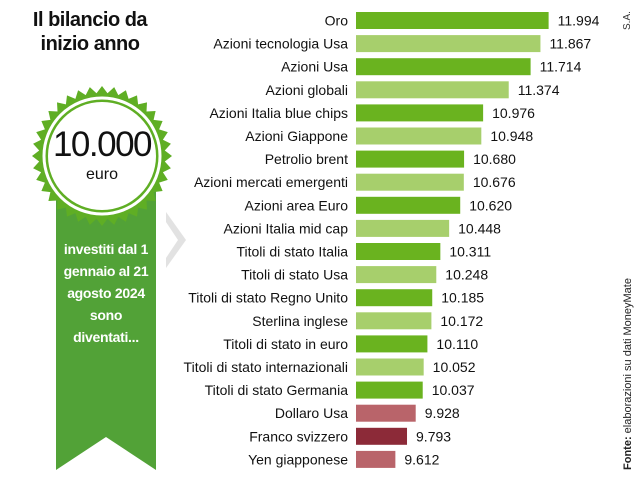 This screenshot has width=640, height=479. Describe the element at coordinates (490, 205) in the screenshot. I see `value-label: 10.620` at that location.